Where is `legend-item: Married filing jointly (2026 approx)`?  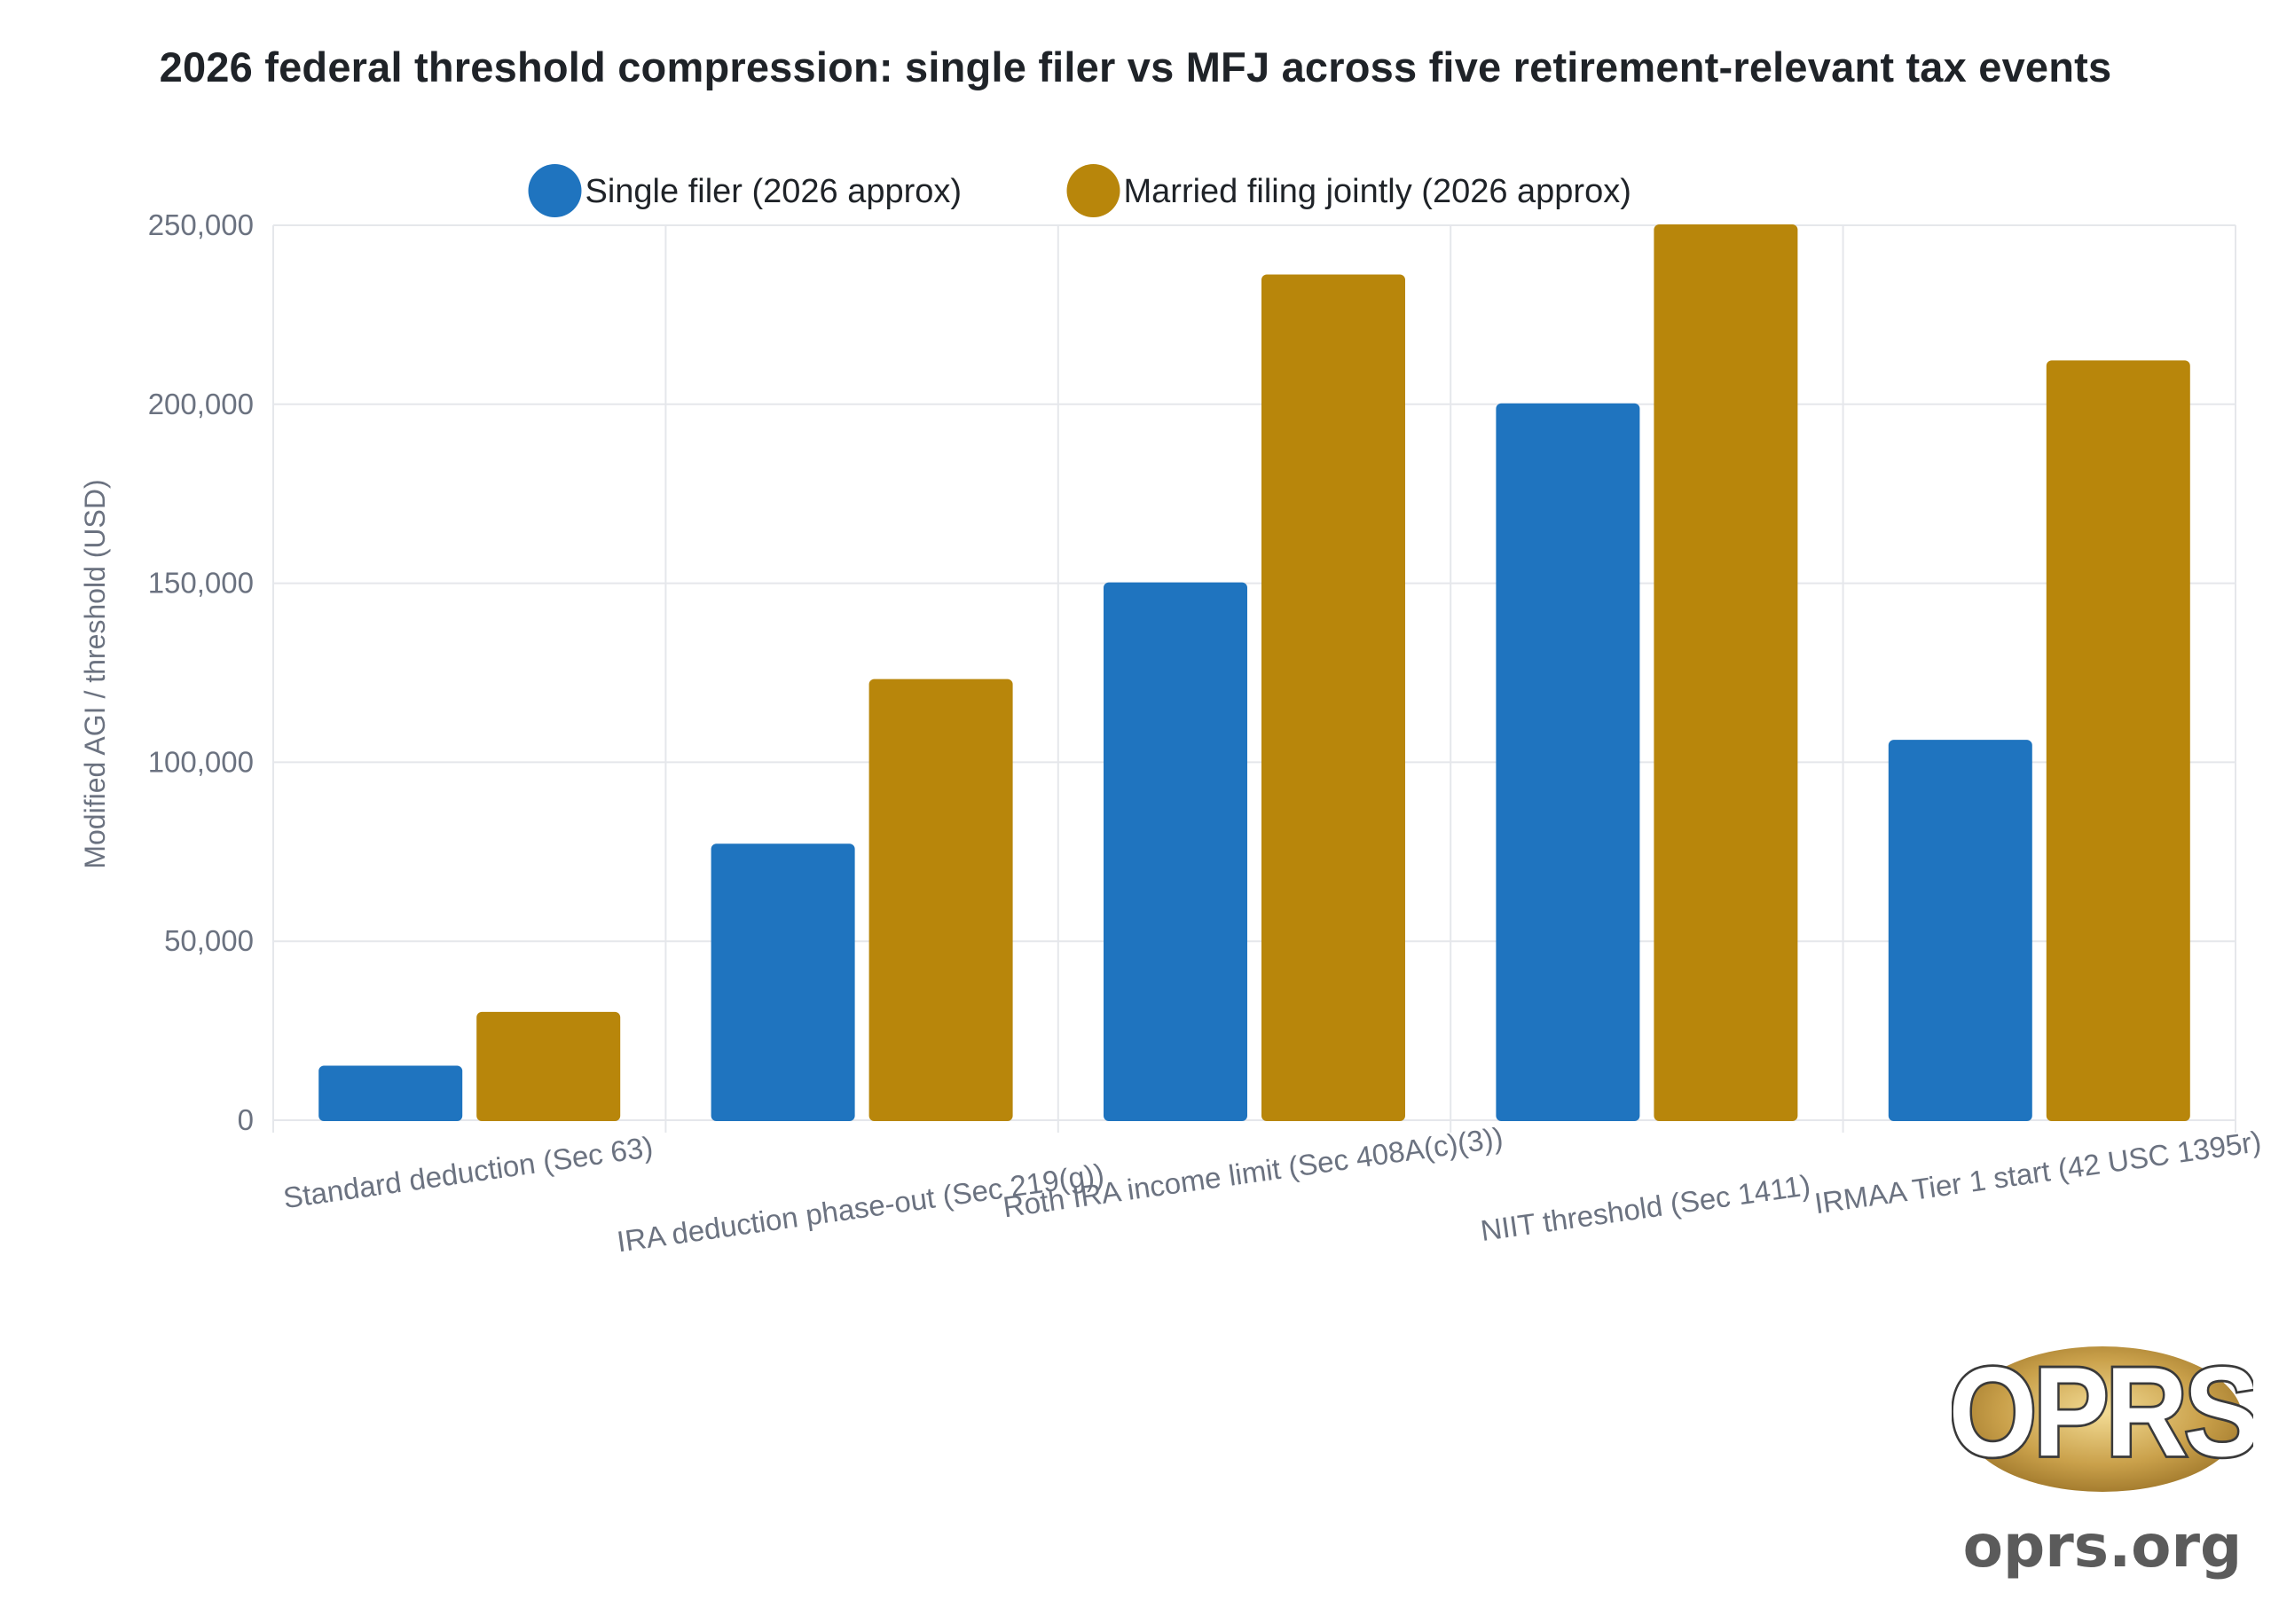
legend-item: Married filing jointly (2026 approx) is located at coordinates (1348, 190).